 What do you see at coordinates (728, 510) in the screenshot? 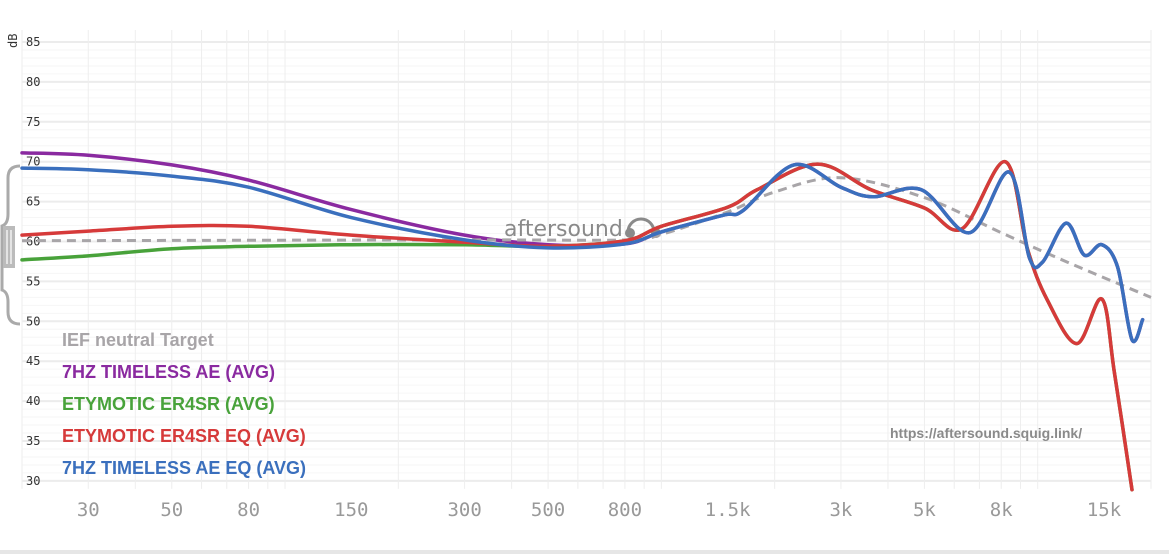
I see `x-tick-label: 1.5k` at bounding box center [728, 510].